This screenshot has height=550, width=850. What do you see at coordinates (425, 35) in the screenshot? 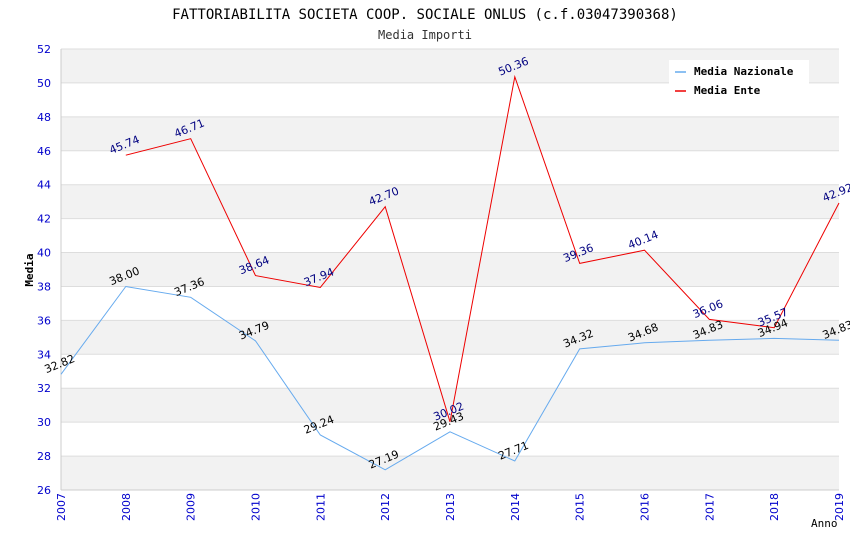
I see `chart-subtitle: Media Importi` at bounding box center [425, 35].